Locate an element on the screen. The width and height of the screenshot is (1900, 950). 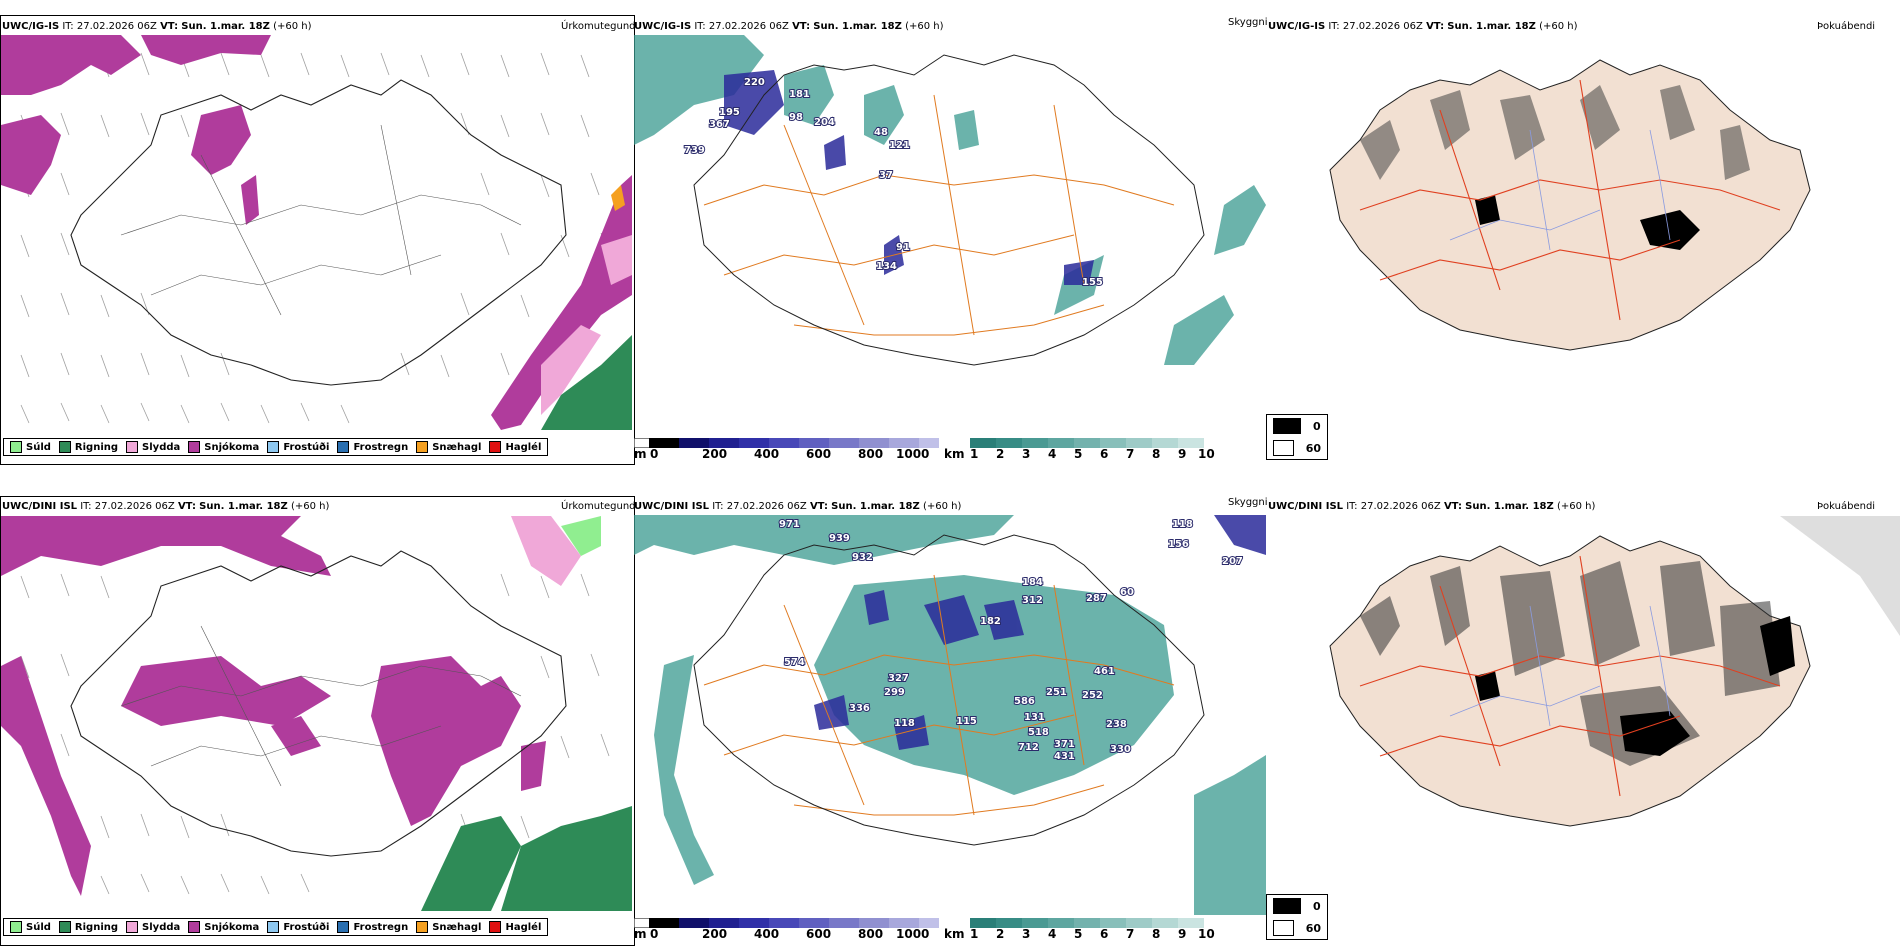
coast-shadow is located at coordinates (1840, 576).